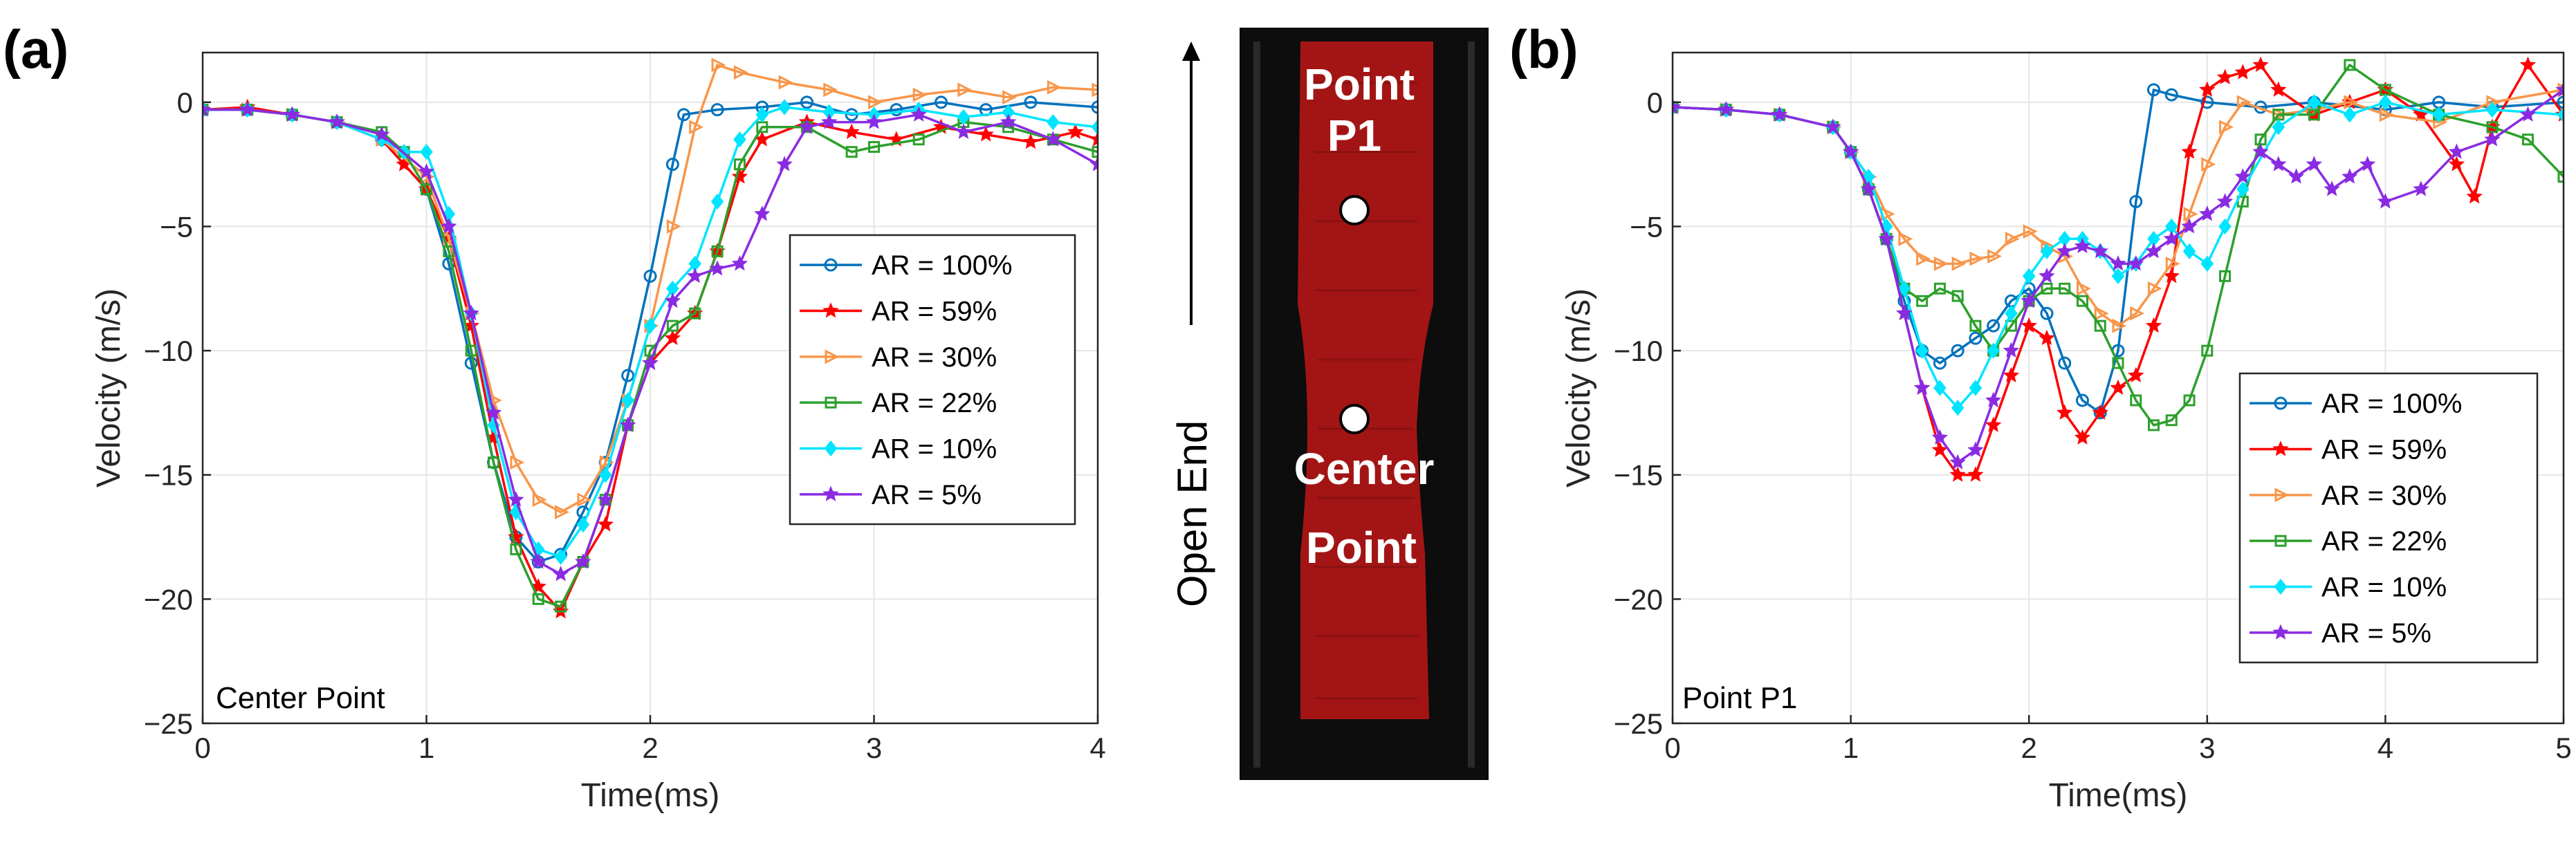 The width and height of the screenshot is (2576, 863). What do you see at coordinates (2391, 404) in the screenshot?
I see `chart-b-legend-label-1: AR = 100%` at bounding box center [2391, 404].